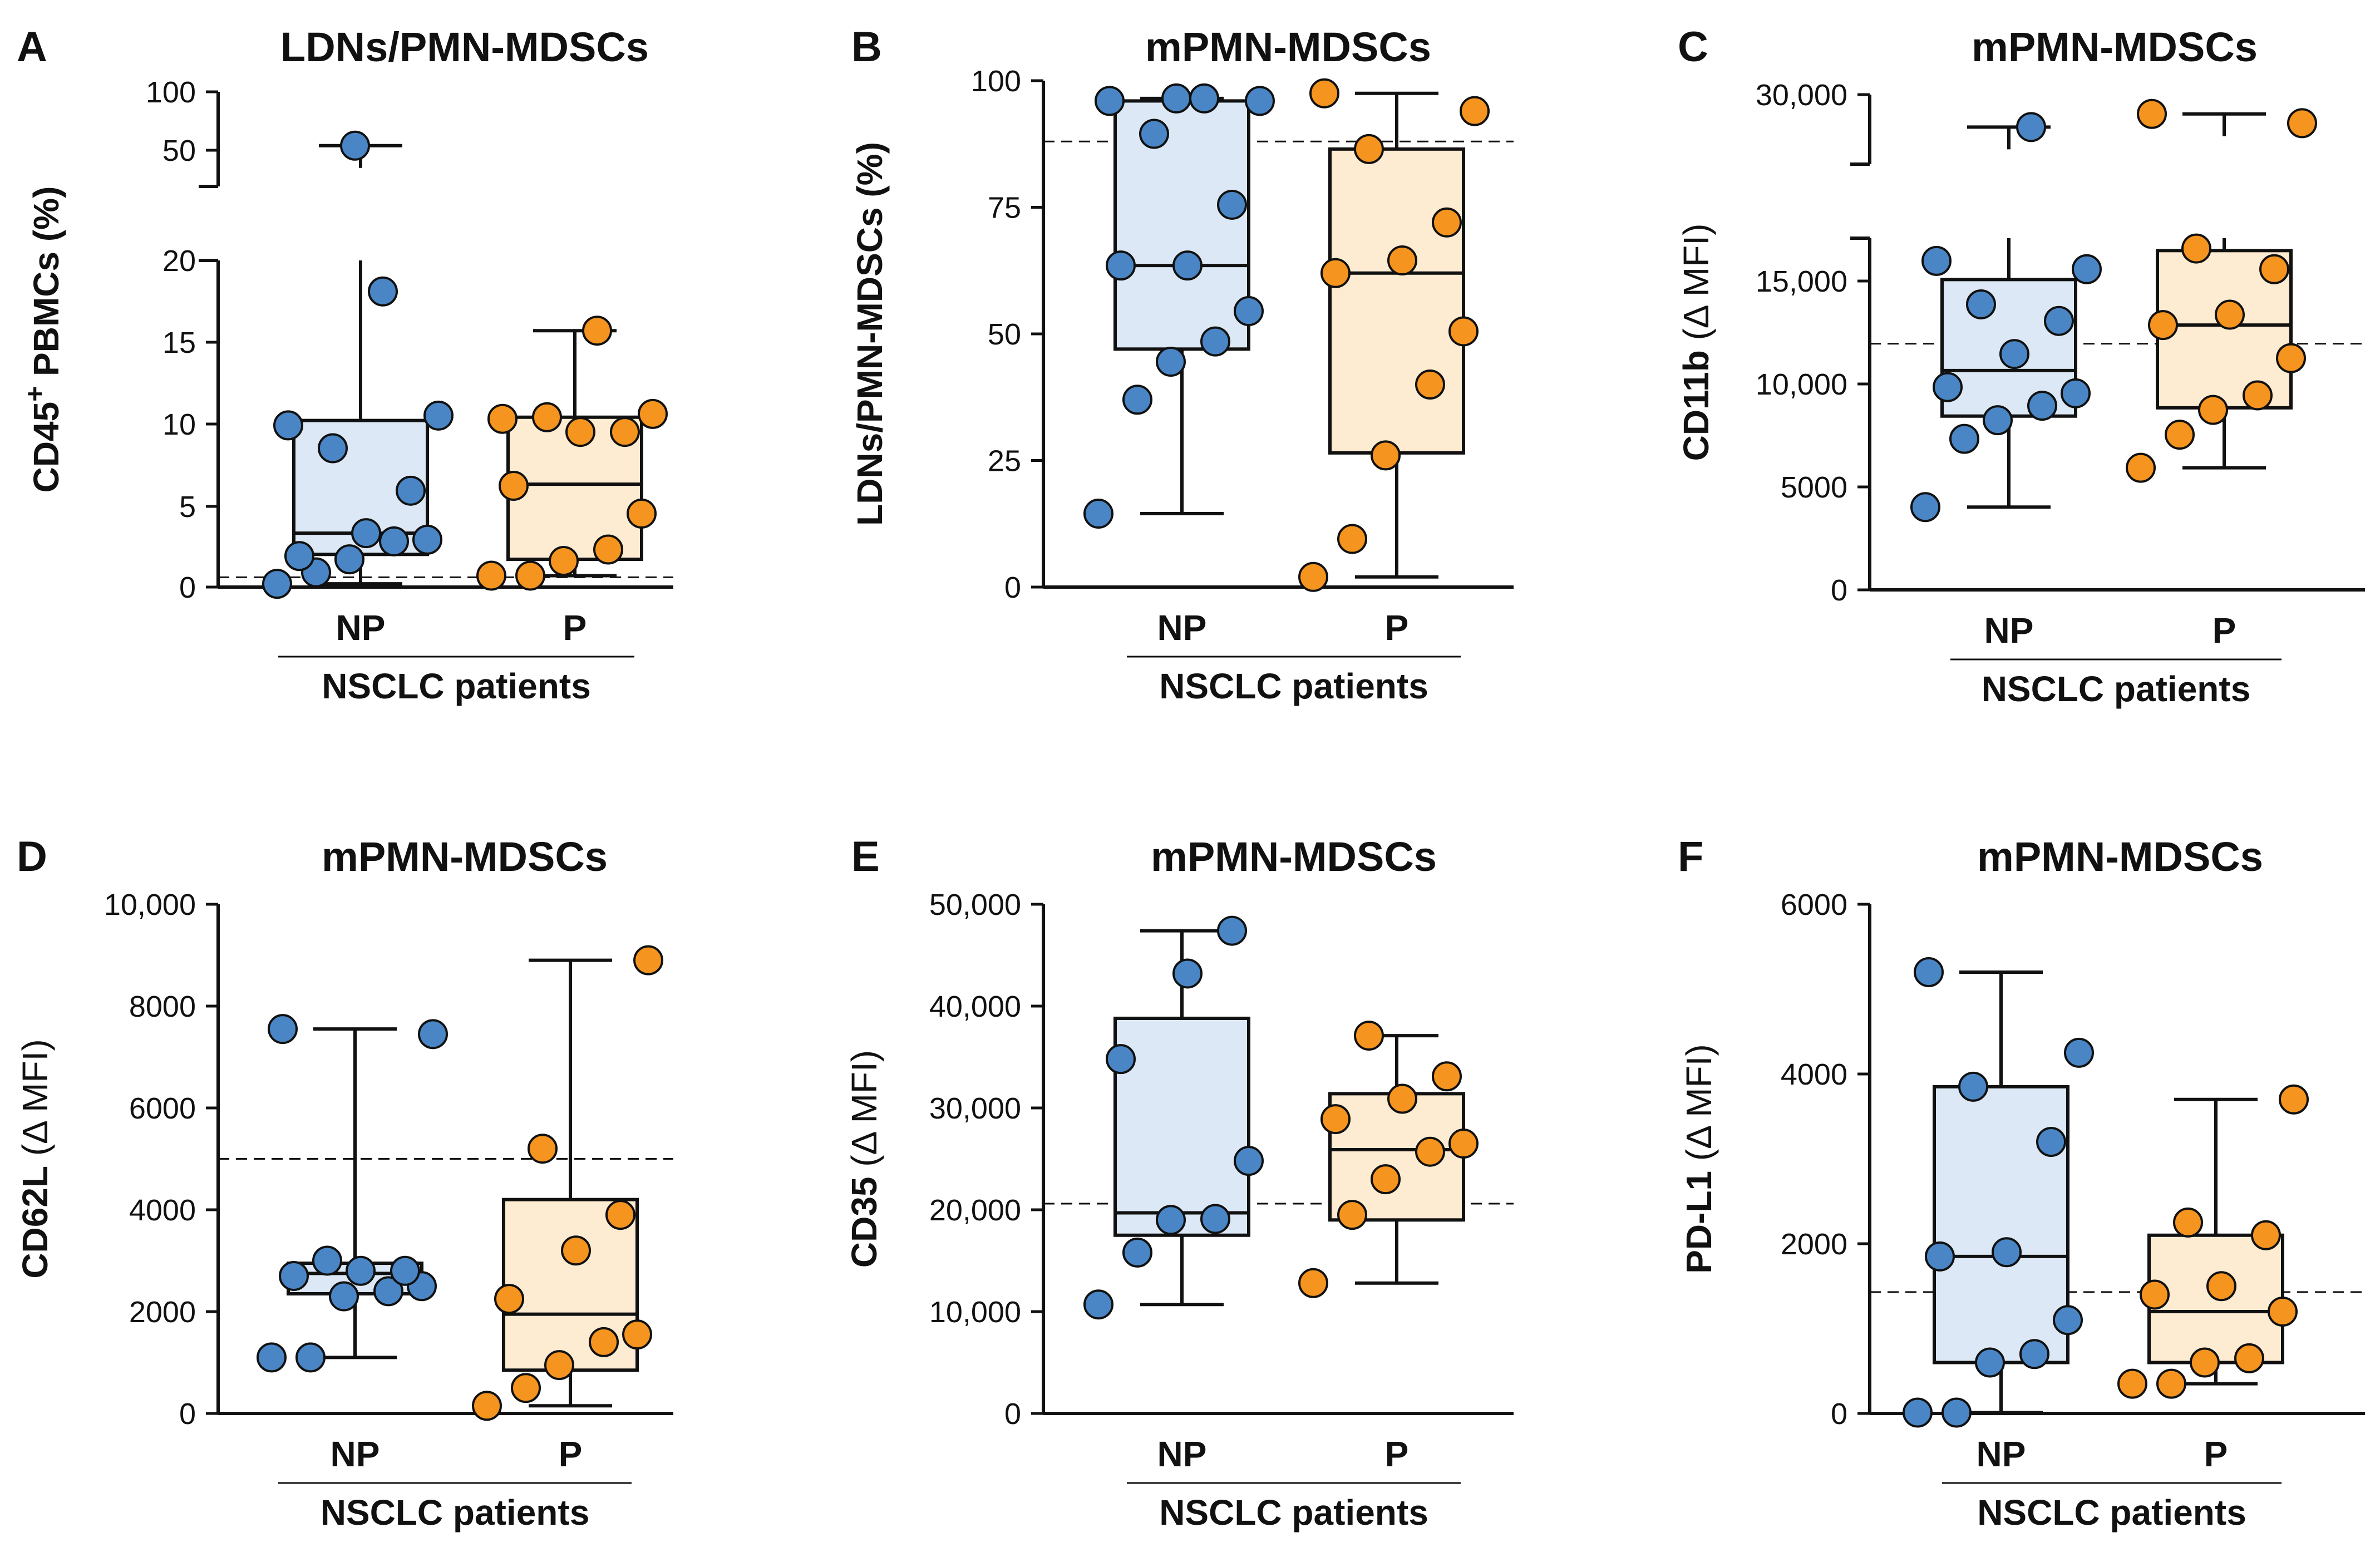  What do you see at coordinates (1696, 342) in the screenshot?
I see `y-axis-label: CD11b (Δ MFI)` at bounding box center [1696, 342].